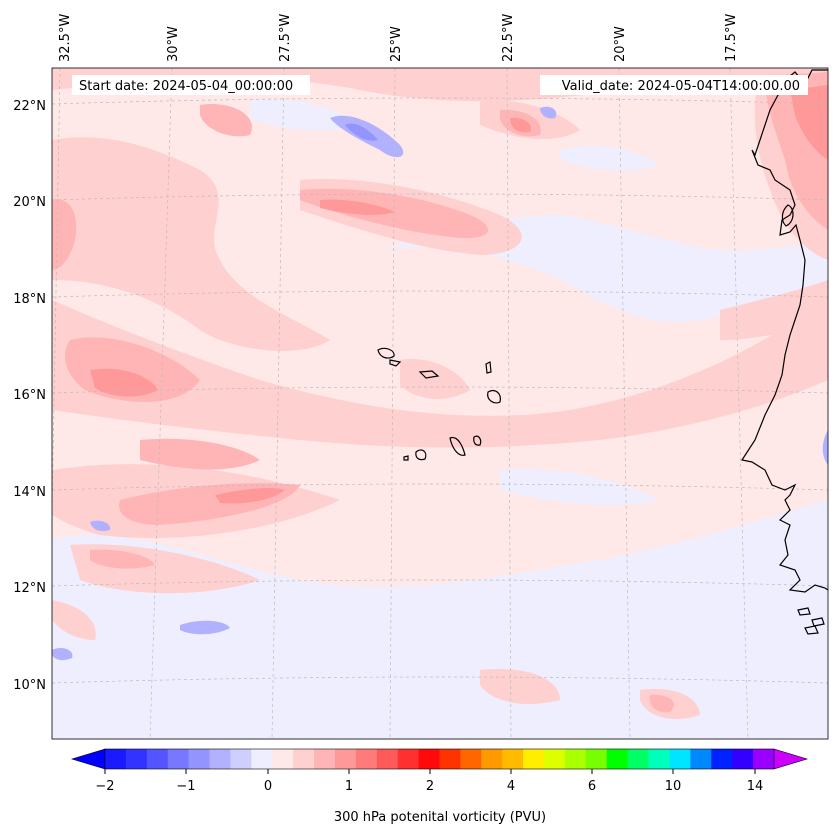  What do you see at coordinates (477, 440) in the screenshot?
I see `island-maio` at bounding box center [477, 440].